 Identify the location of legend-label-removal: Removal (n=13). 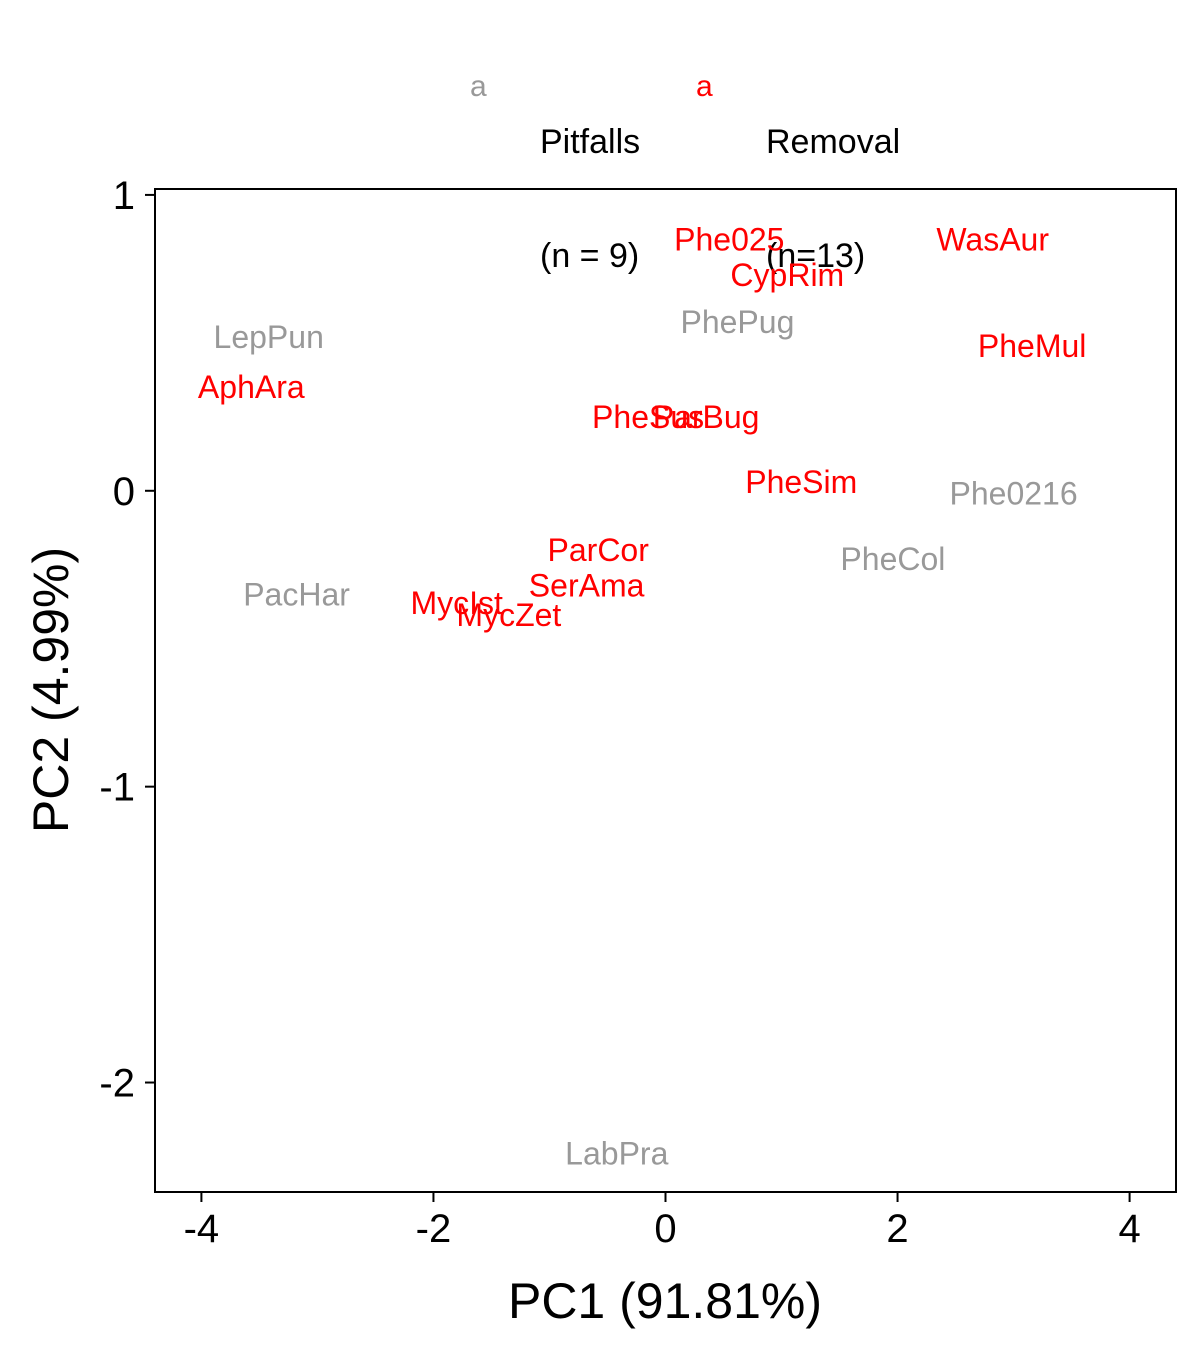
(833, 199).